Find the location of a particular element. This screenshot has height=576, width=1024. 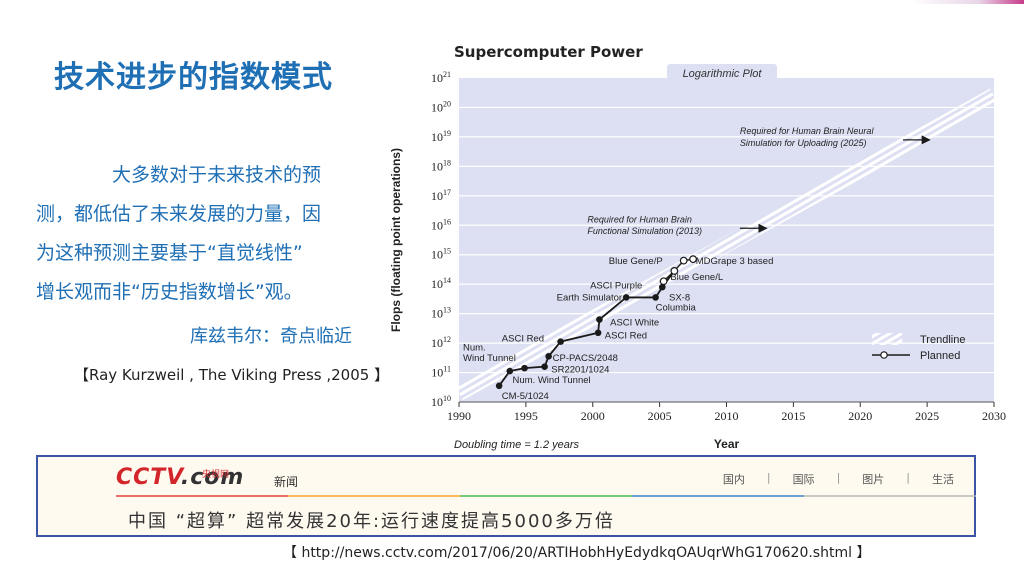

data-annotation: Simulation for Uploading (2025) is located at coordinates (803, 143).